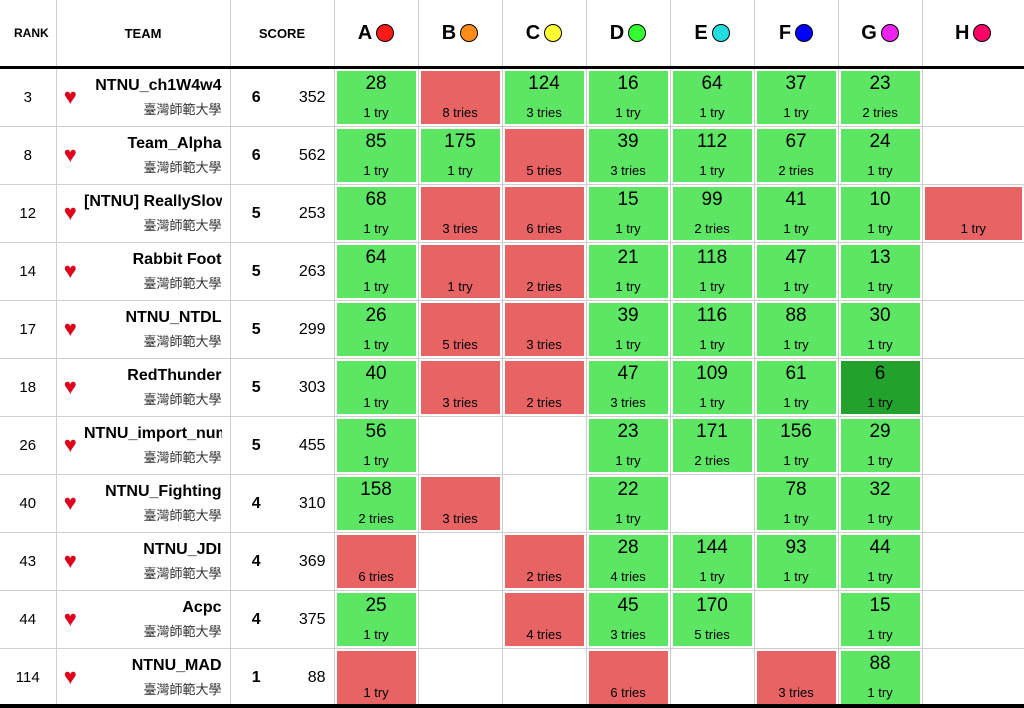 The image size is (1024, 708). Describe the element at coordinates (628, 213) in the screenshot. I see `problem-cell-d: 15 1 try` at that location.